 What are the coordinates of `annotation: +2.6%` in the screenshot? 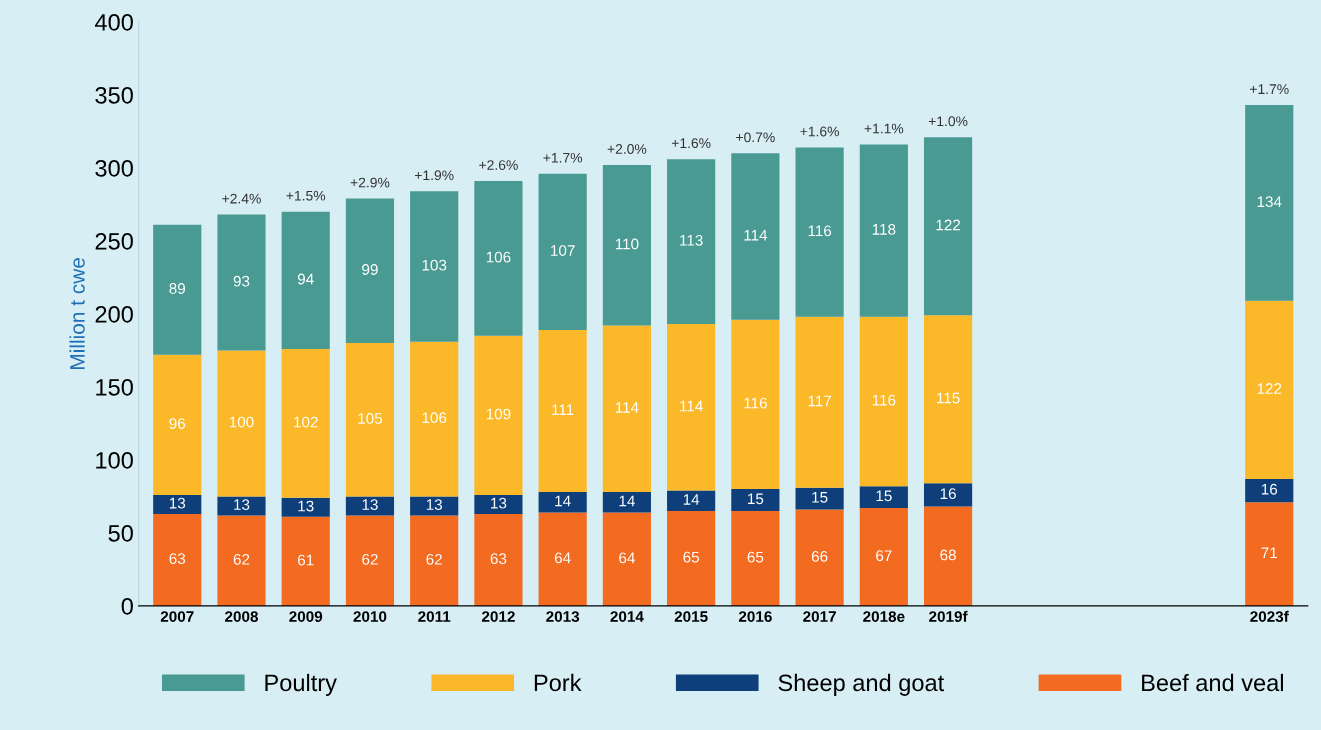 It's located at (498, 165).